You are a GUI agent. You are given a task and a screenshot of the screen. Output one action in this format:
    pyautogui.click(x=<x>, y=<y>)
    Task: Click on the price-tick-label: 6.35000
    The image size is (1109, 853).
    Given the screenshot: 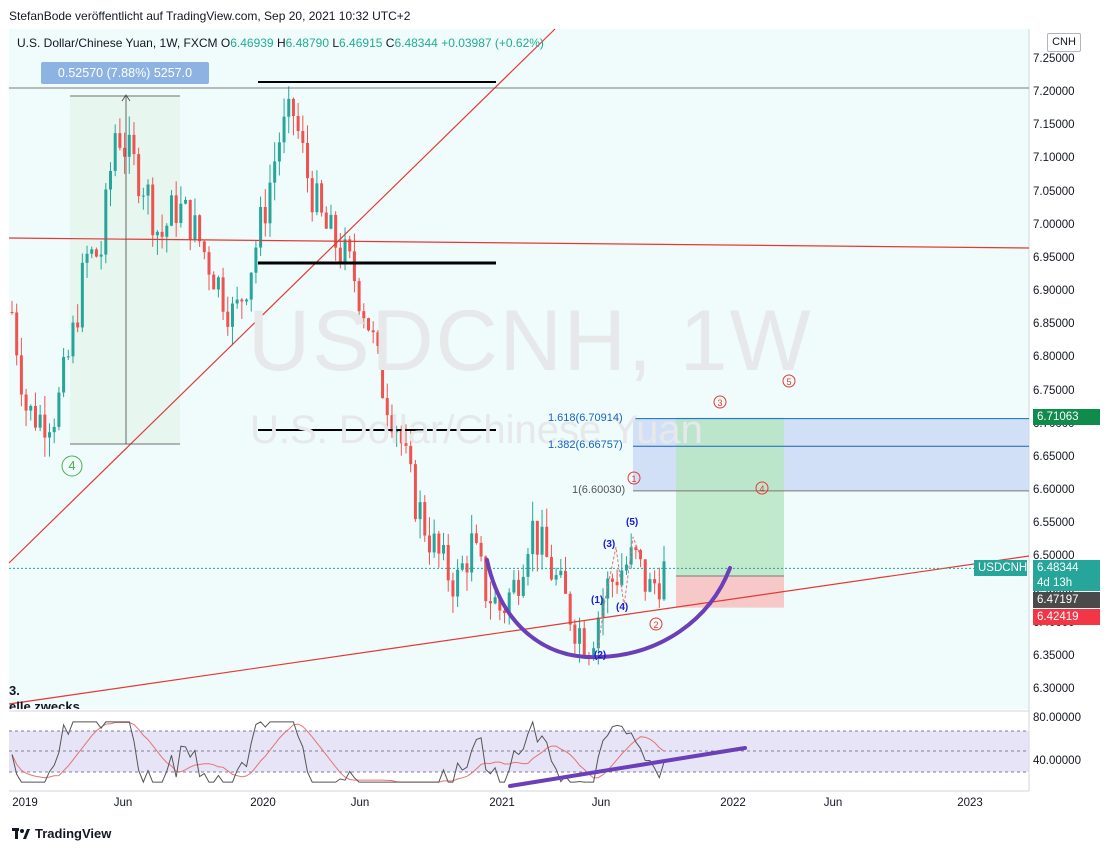 What is the action you would take?
    pyautogui.click(x=1054, y=655)
    